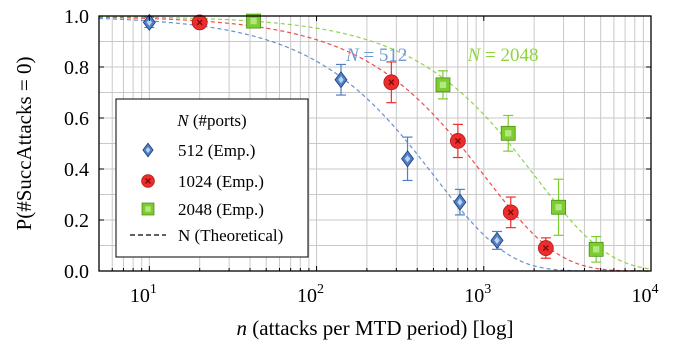 Image resolution: width=688 pixels, height=348 pixels. I want to click on x-tick-label-exponent: 1, so click(153, 289).